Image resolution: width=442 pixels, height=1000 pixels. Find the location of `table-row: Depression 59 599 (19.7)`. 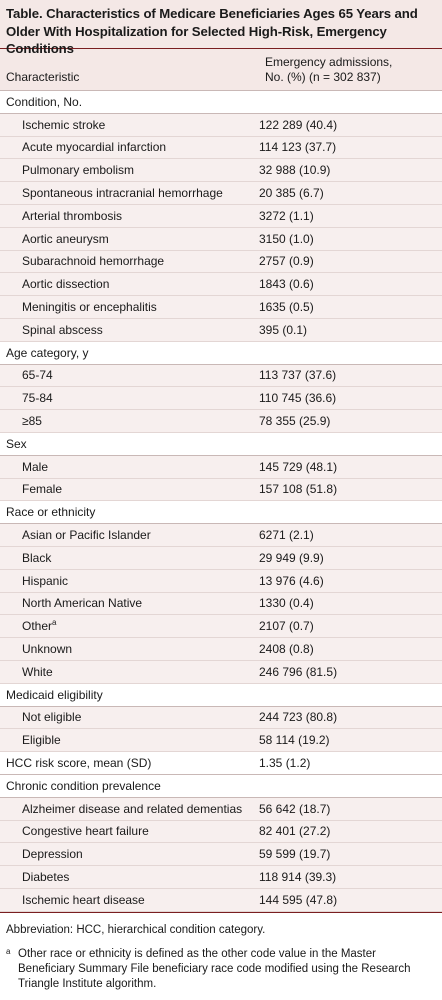

table-row: Depression 59 599 (19.7) is located at coordinates (221, 855).